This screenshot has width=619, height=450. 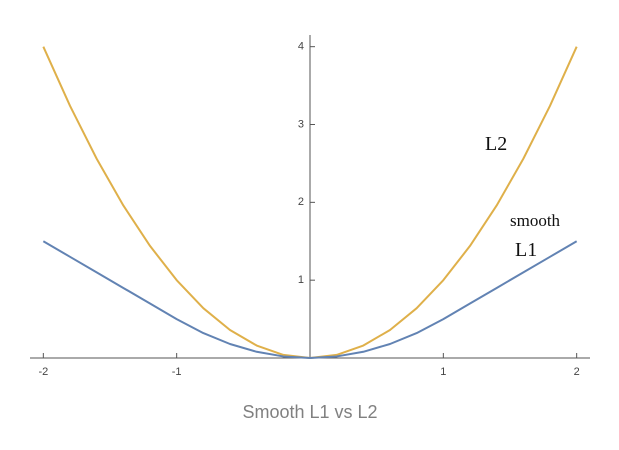 I want to click on y-tick-label: 3, so click(x=301, y=124).